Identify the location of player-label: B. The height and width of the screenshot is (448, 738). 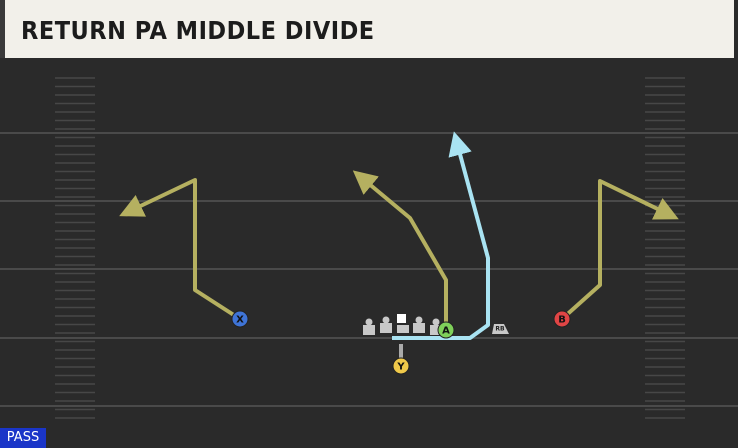
(562, 320).